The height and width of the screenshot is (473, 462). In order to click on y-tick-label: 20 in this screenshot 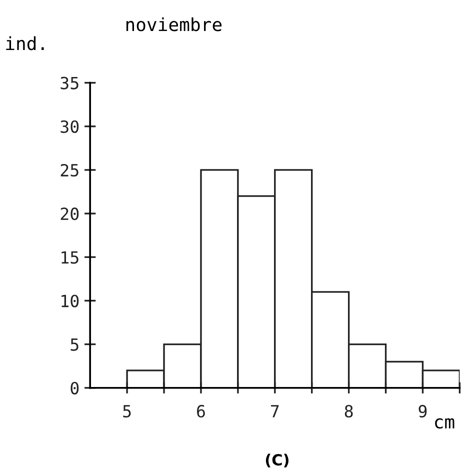, I will do `click(69, 214)`.